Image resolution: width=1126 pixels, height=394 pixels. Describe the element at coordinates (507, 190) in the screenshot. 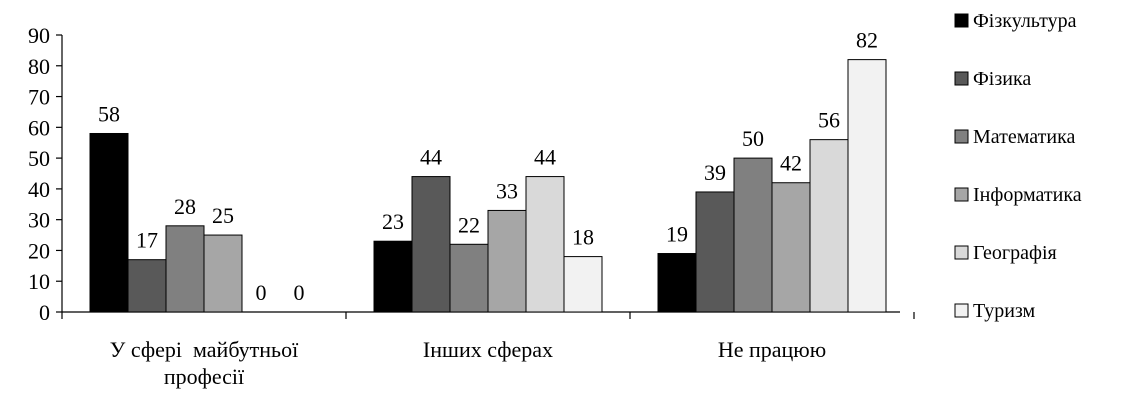

I see `data-label: 33` at that location.